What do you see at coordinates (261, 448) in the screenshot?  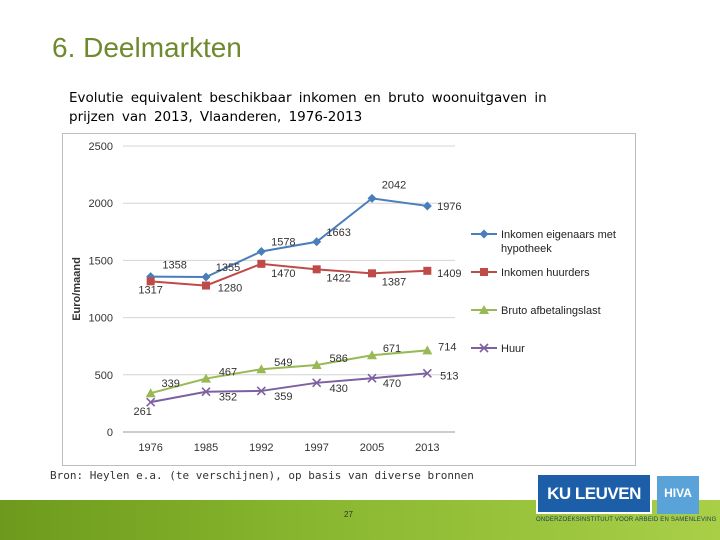 I see `x-tick-label: 1992` at bounding box center [261, 448].